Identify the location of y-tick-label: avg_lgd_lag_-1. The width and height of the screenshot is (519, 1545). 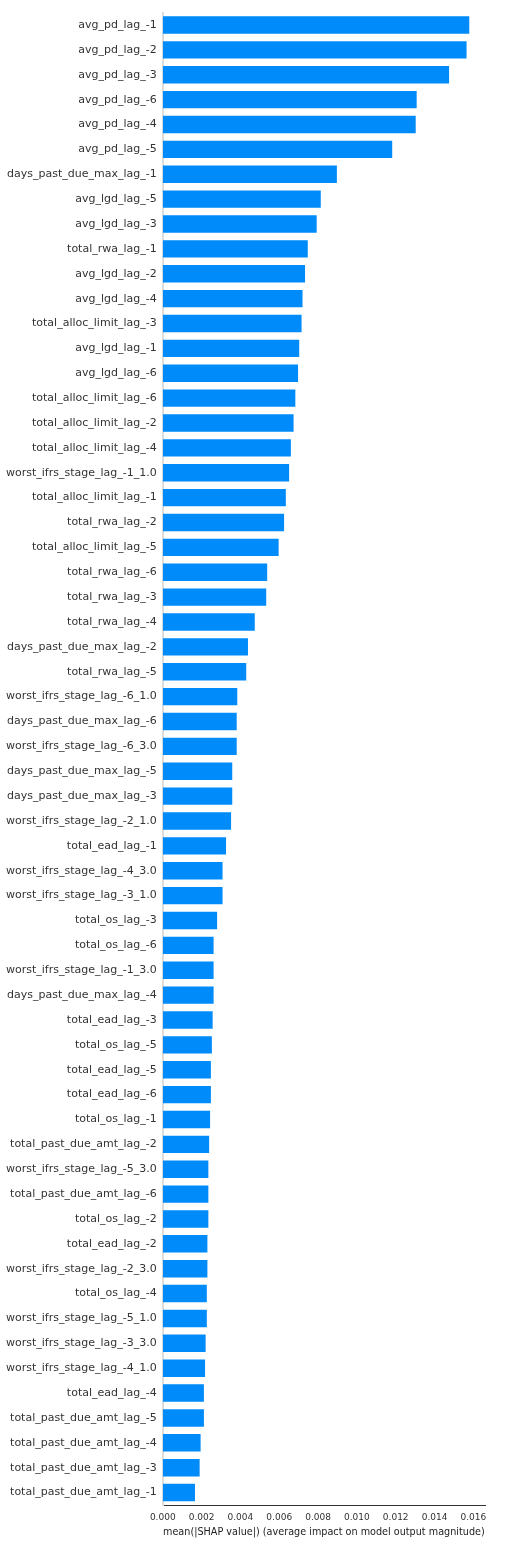
(116, 348).